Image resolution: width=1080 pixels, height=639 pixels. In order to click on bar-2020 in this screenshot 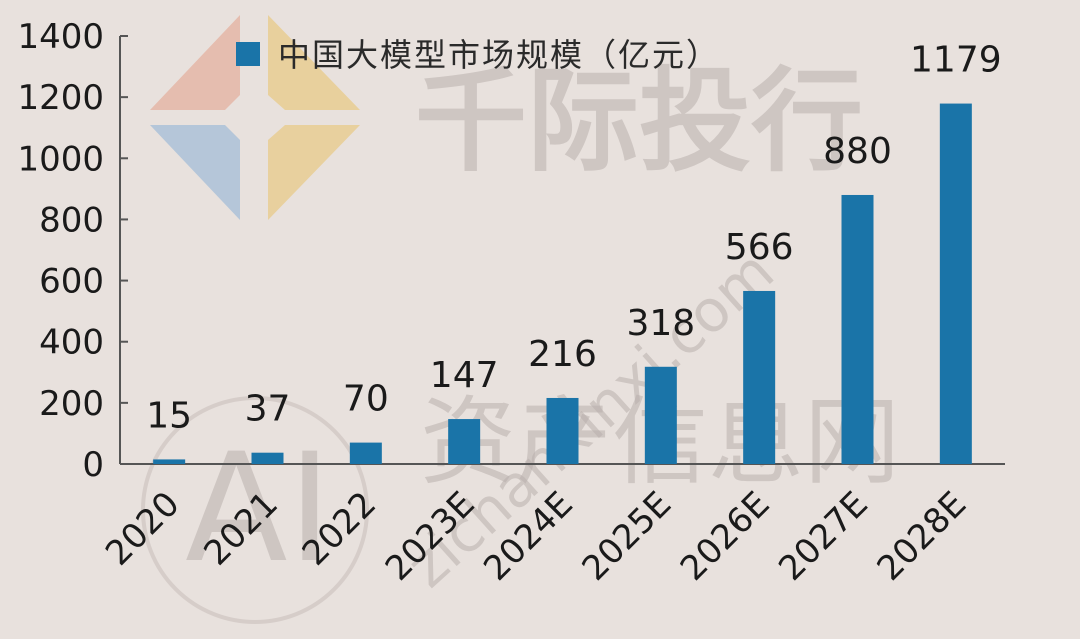, I will do `click(169, 461)`.